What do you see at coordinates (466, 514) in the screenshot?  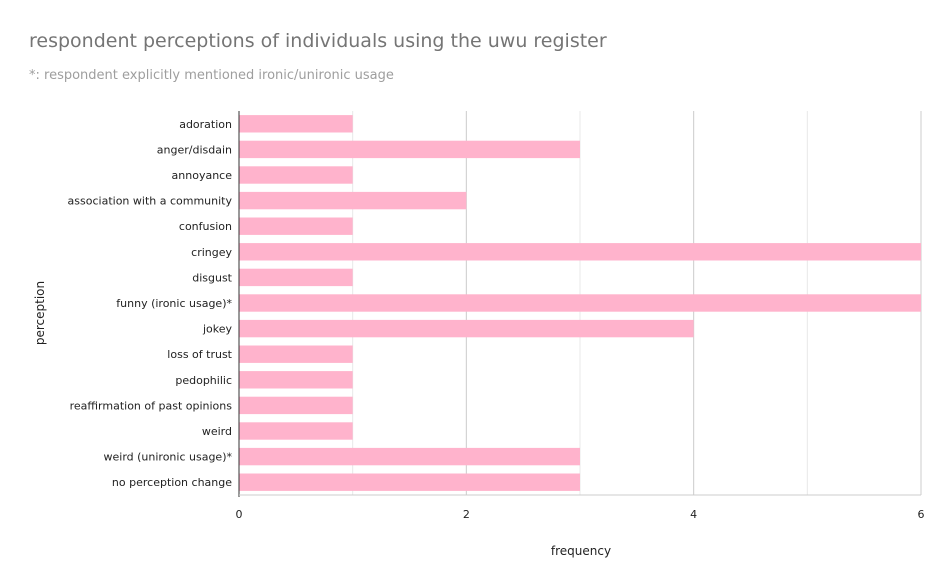 I see `x-tick-label: 2` at bounding box center [466, 514].